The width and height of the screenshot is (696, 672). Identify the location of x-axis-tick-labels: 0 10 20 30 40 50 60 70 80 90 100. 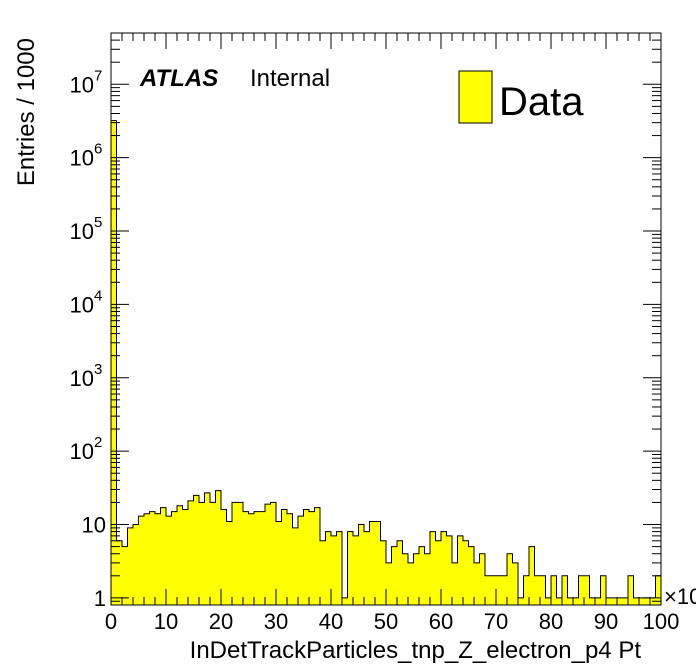
(392, 621).